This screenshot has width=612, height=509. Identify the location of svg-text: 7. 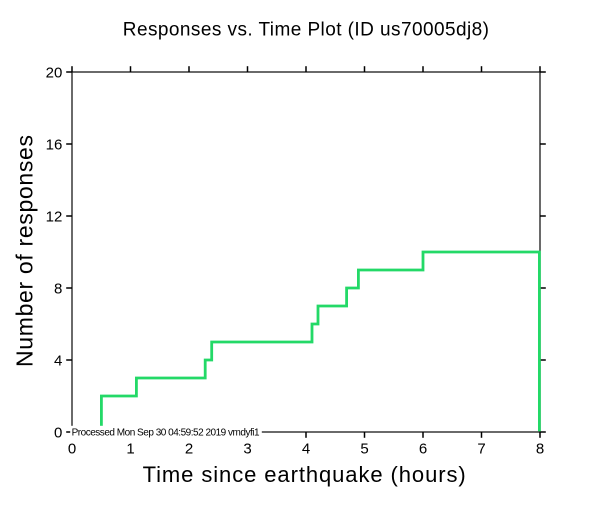
(481, 449).